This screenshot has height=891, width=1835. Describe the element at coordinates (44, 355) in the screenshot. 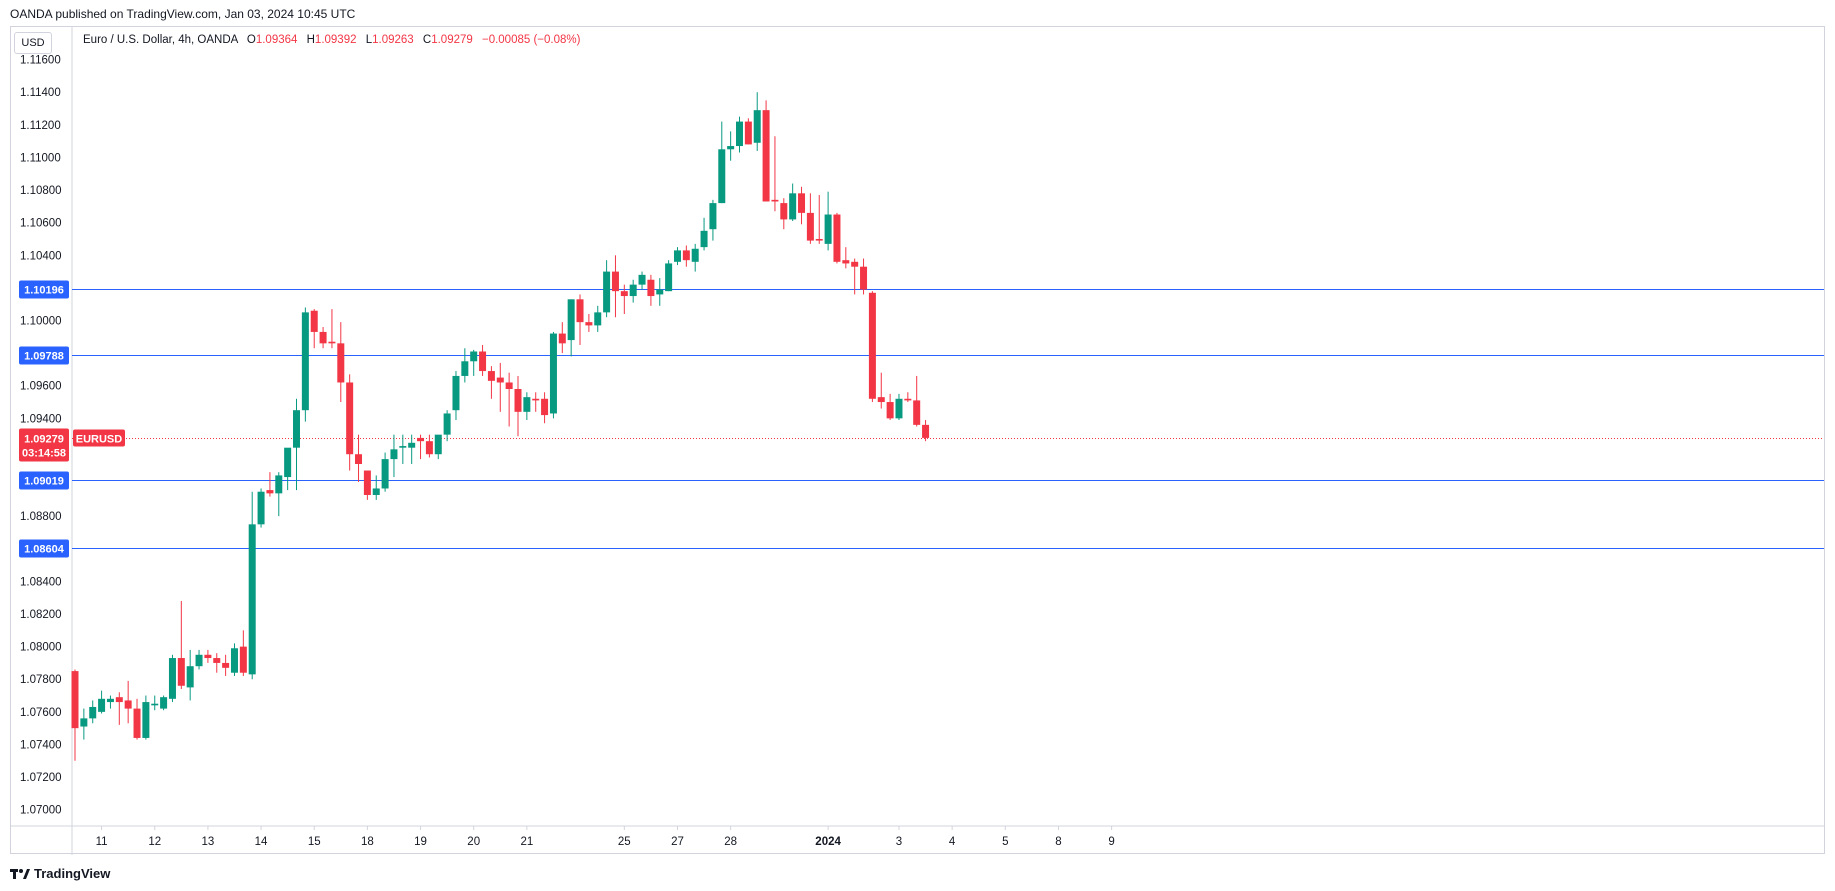

I see `level-price-tag` at that location.